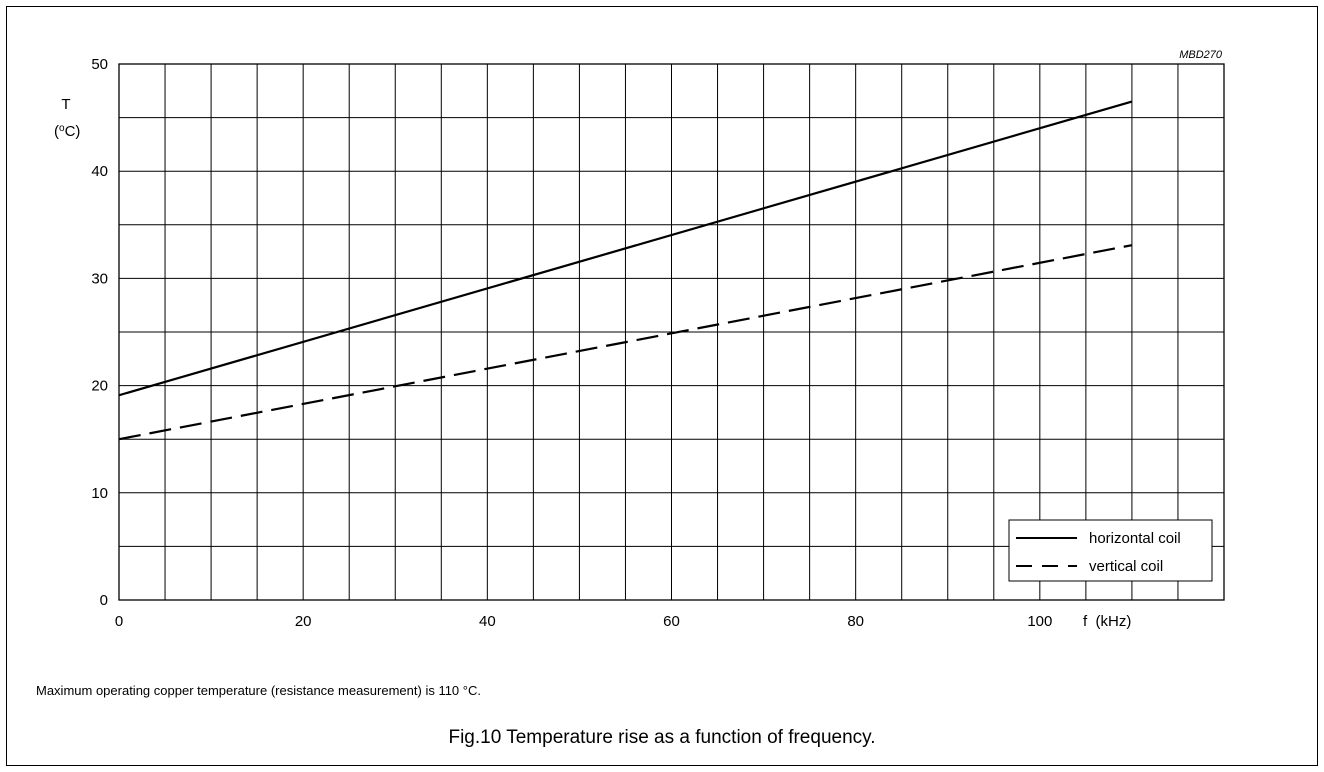  Describe the element at coordinates (487, 621) in the screenshot. I see `x-tick-label: 40` at that location.